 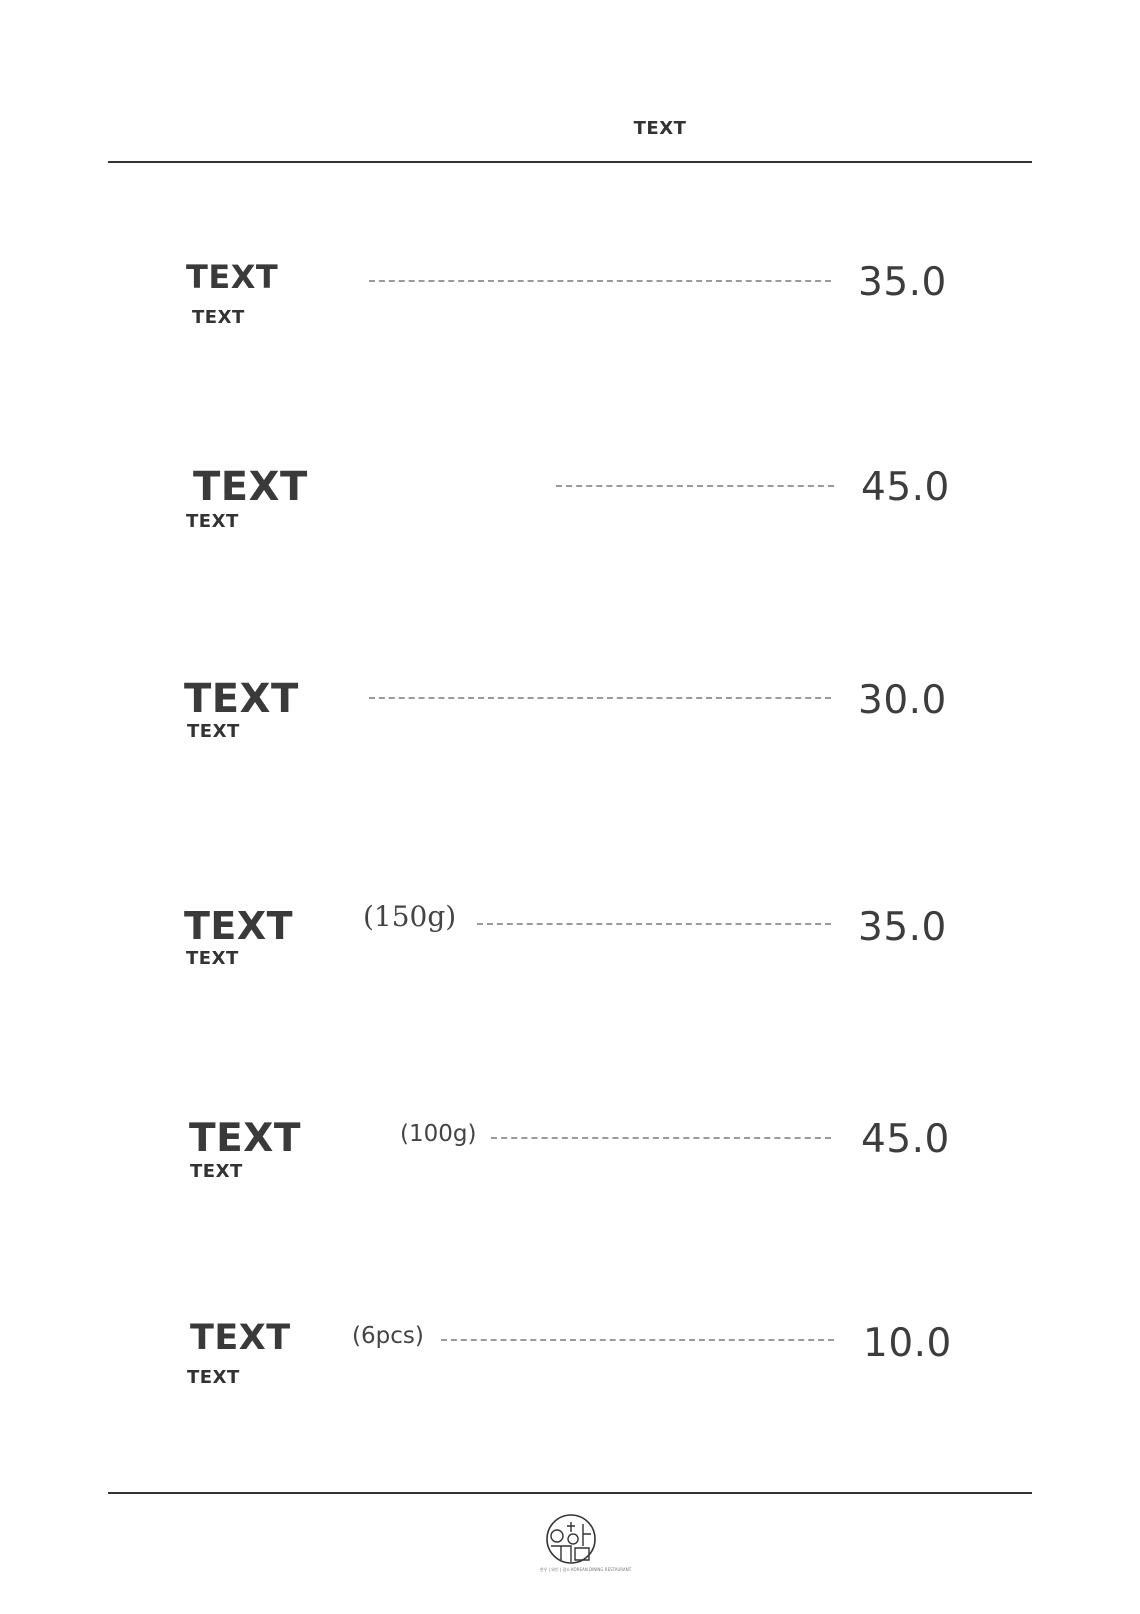 What do you see at coordinates (570, 722) in the screenshot?
I see `menu-item: TEXT TEXT 30.0` at bounding box center [570, 722].